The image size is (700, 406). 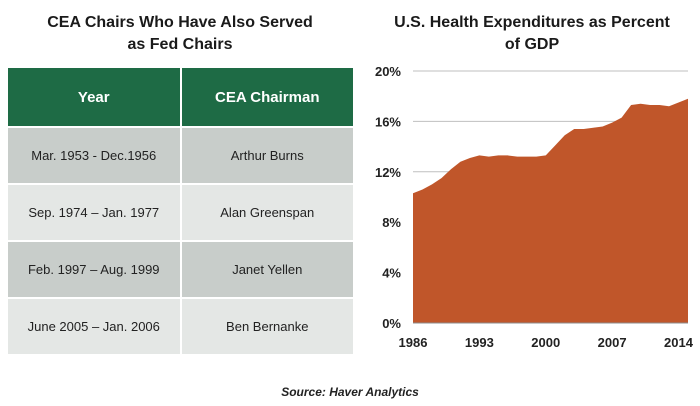 I want to click on chart-title-line1: U.S. Health Expenditures as Percent, so click(x=532, y=22).